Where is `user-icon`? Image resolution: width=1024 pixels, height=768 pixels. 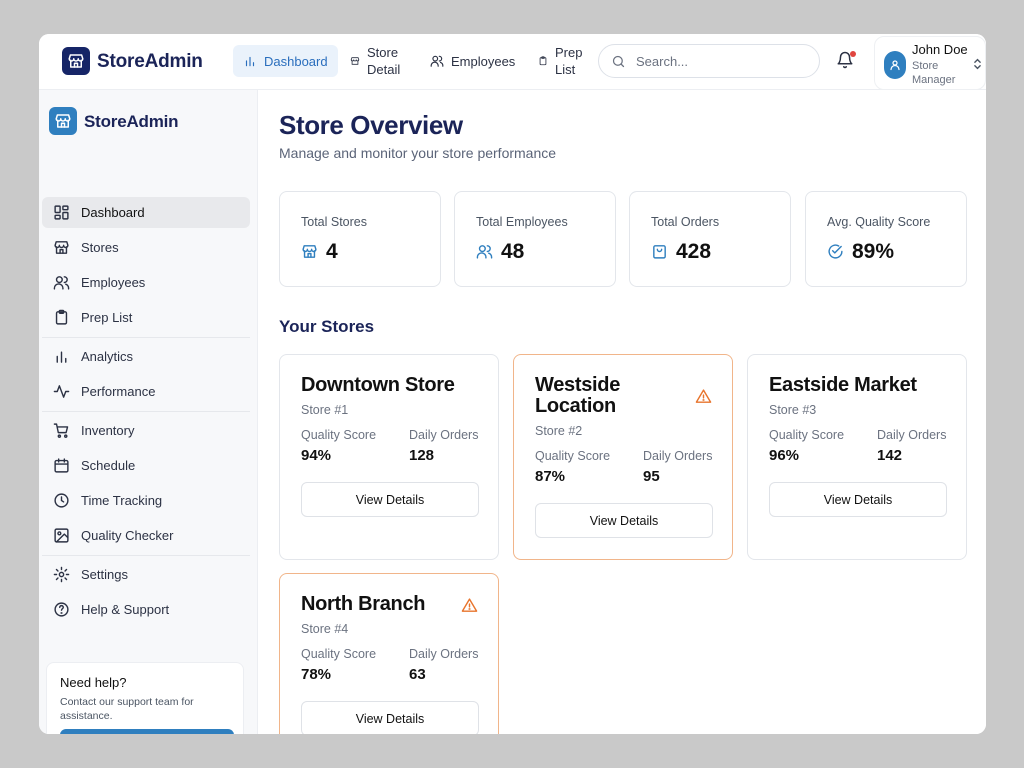
user-icon is located at coordinates (895, 65).